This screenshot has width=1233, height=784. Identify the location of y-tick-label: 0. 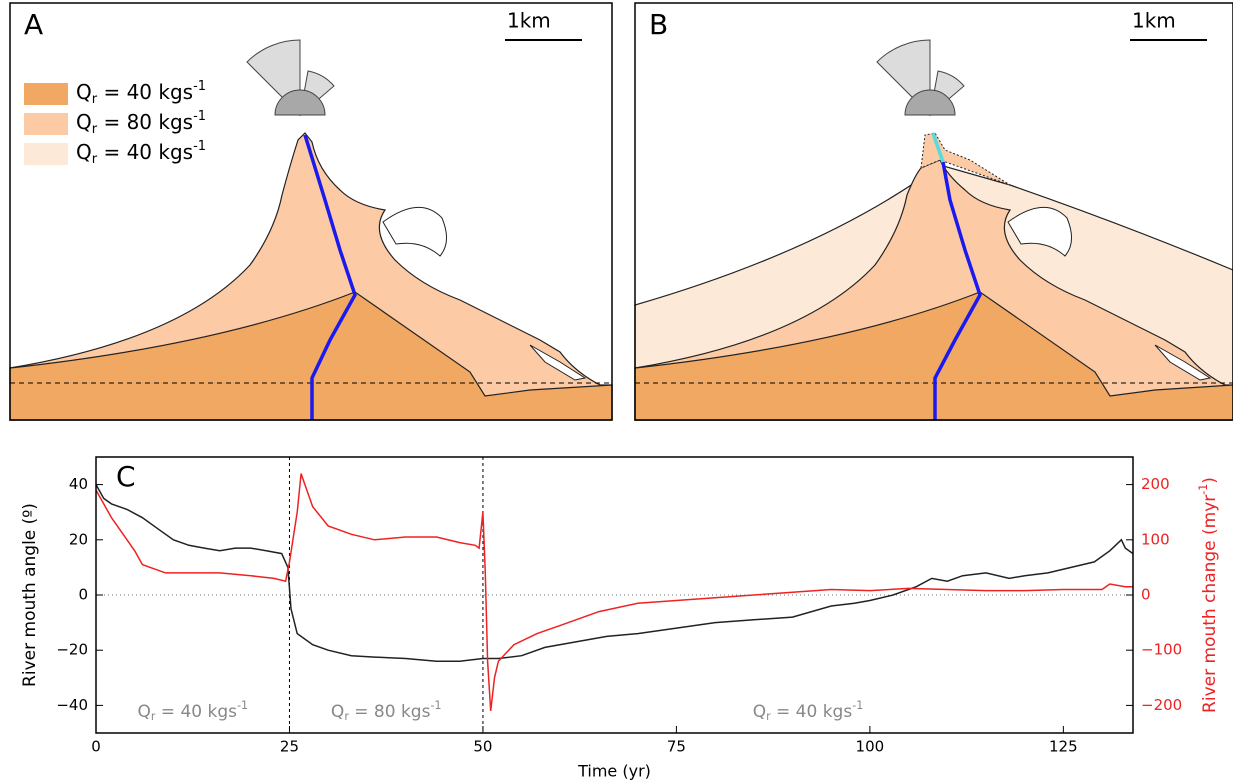
(83, 595).